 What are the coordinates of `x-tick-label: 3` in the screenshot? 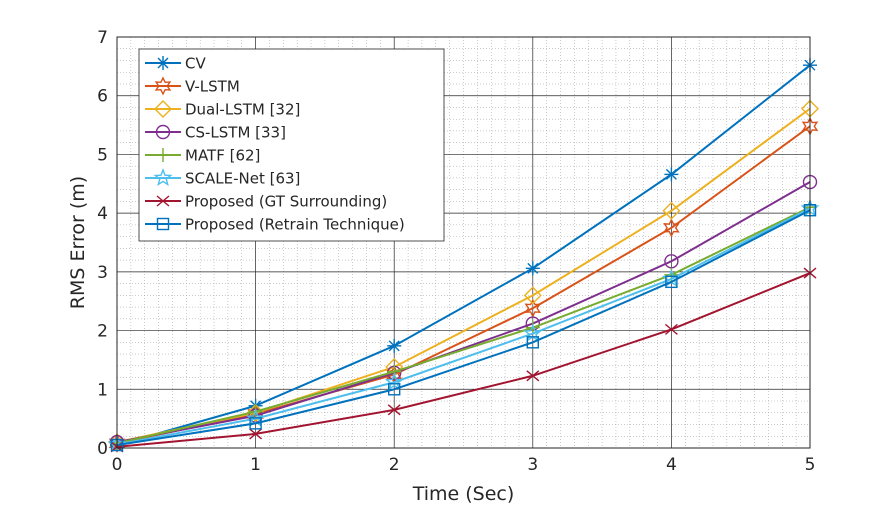 It's located at (532, 465).